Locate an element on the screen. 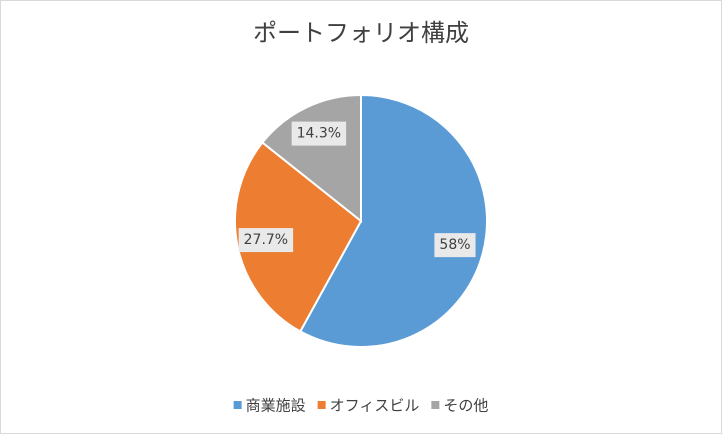 Image resolution: width=722 pixels, height=438 pixels. data-label-text: 14.3% is located at coordinates (319, 134).